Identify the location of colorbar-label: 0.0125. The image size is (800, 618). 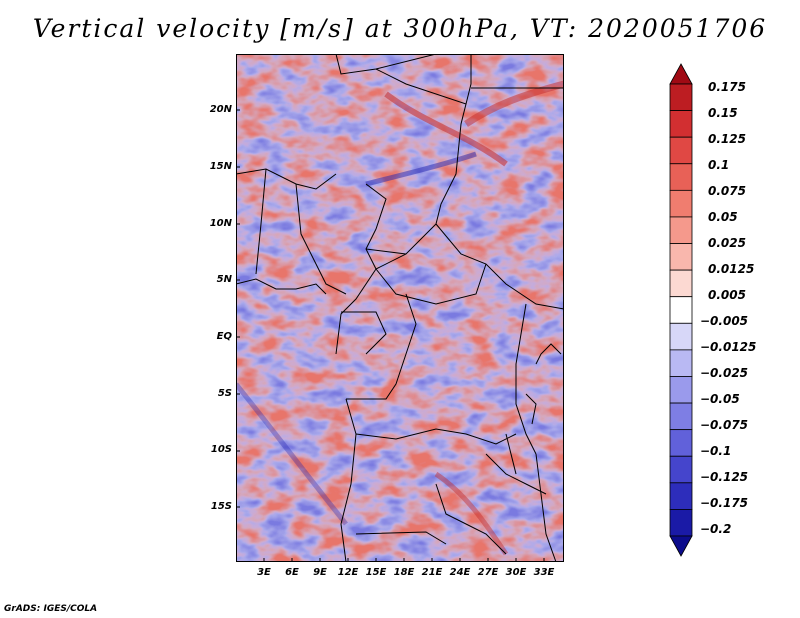
(731, 269).